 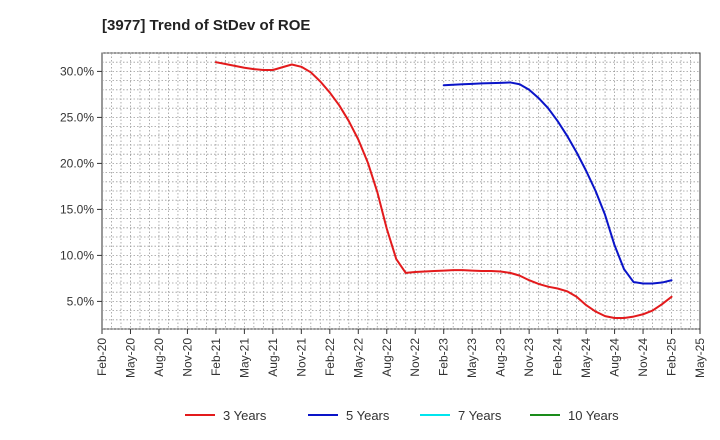 I want to click on y-tick-label: 15.0%, so click(x=77, y=209).